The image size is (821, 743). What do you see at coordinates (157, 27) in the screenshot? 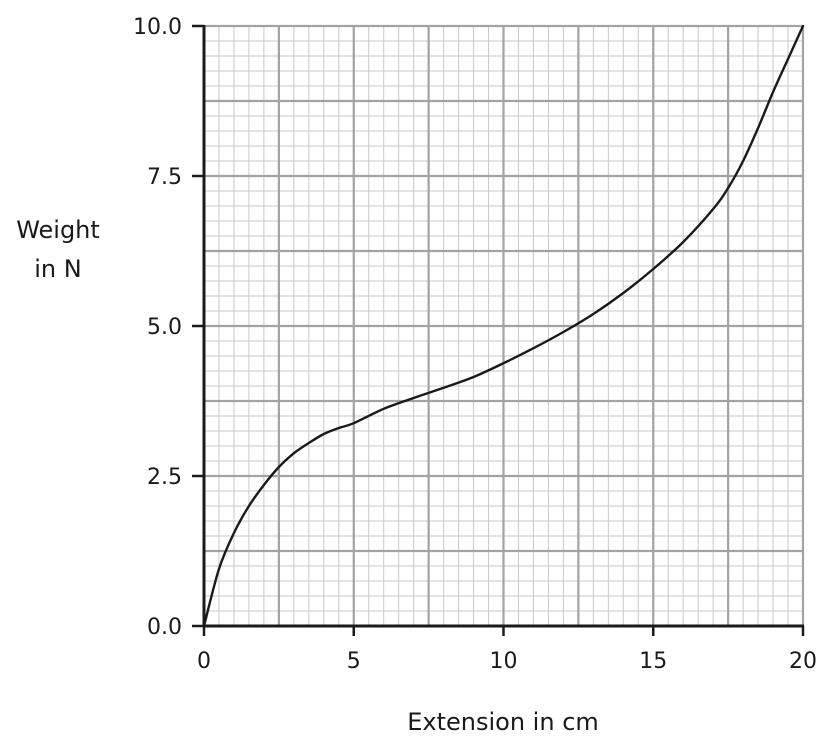
I see `y-tick-label: 10.0` at bounding box center [157, 27].